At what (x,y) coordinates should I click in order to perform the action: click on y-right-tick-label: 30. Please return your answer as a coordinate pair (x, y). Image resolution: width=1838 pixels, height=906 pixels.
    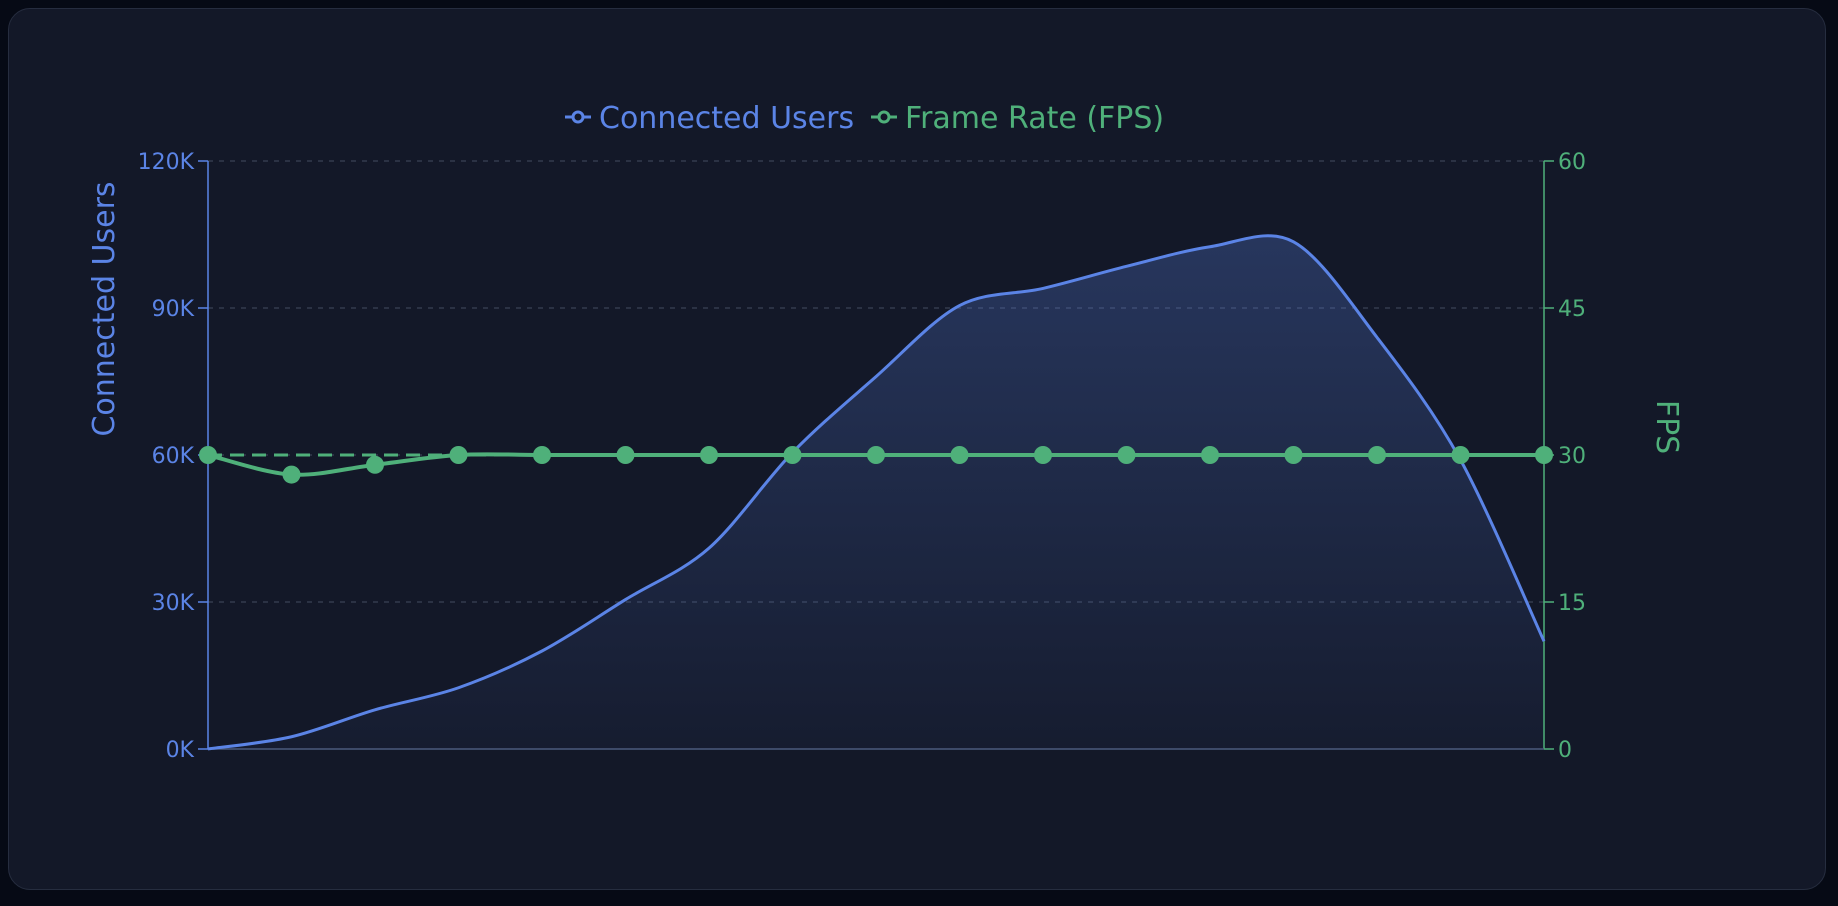
    Looking at the image, I should click on (1572, 456).